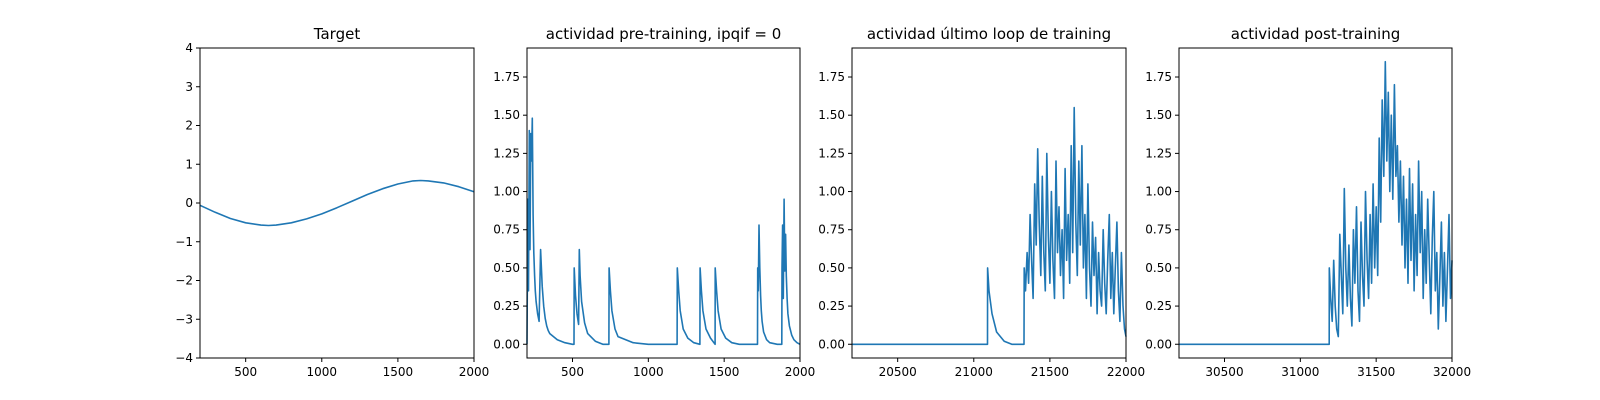  What do you see at coordinates (337, 34) in the screenshot?
I see `subplot-title: Target` at bounding box center [337, 34].